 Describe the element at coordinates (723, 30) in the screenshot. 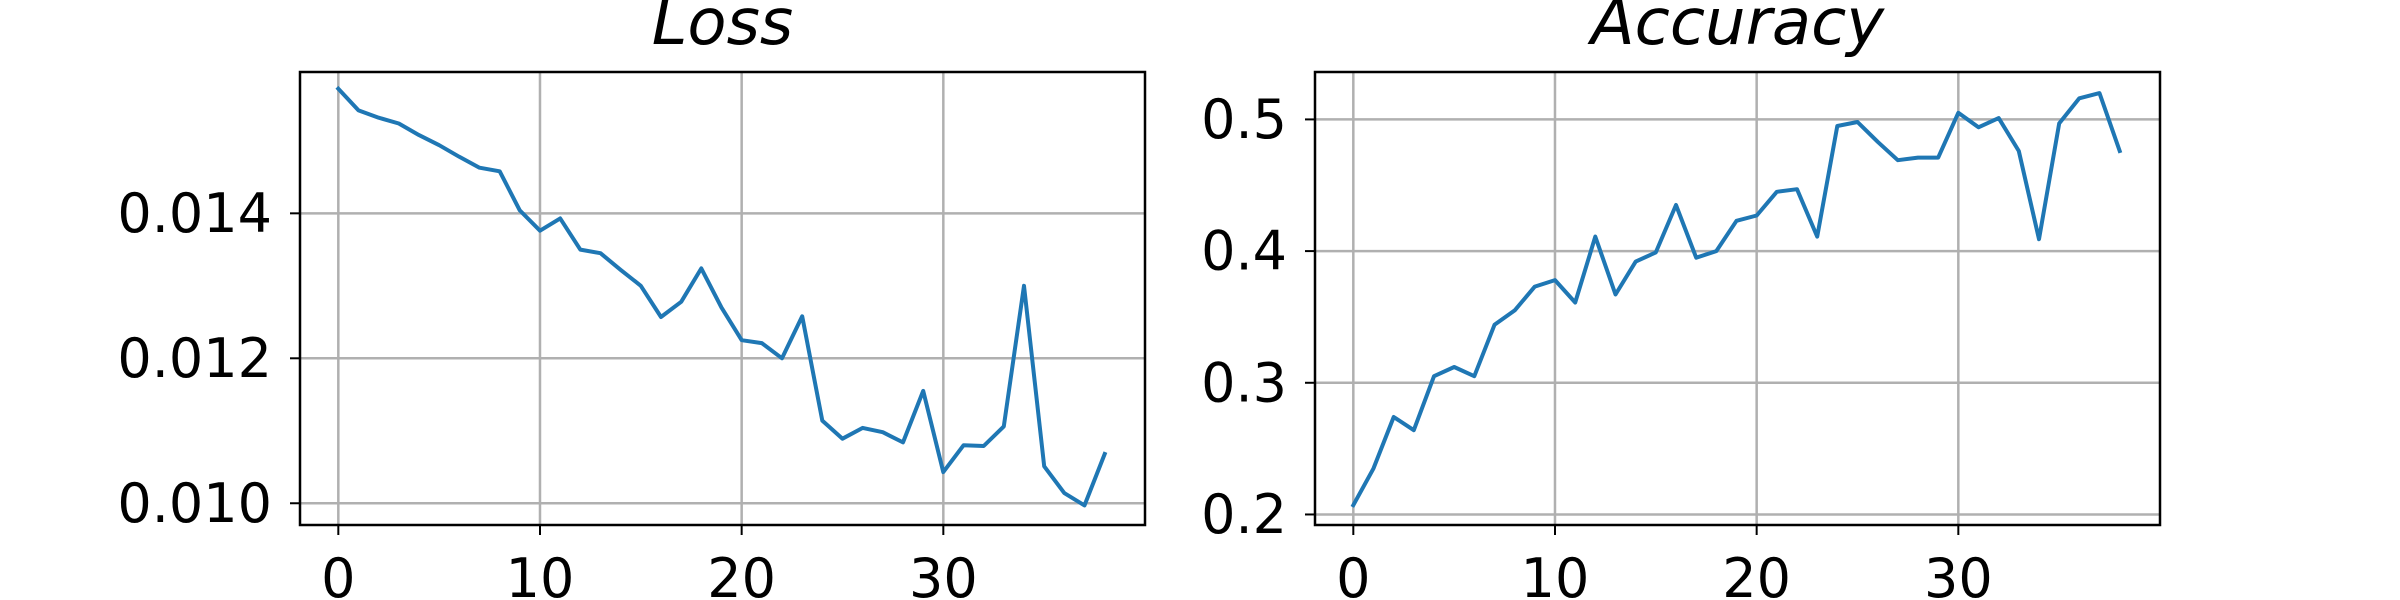

I see `loss-chart-title: Loss` at that location.